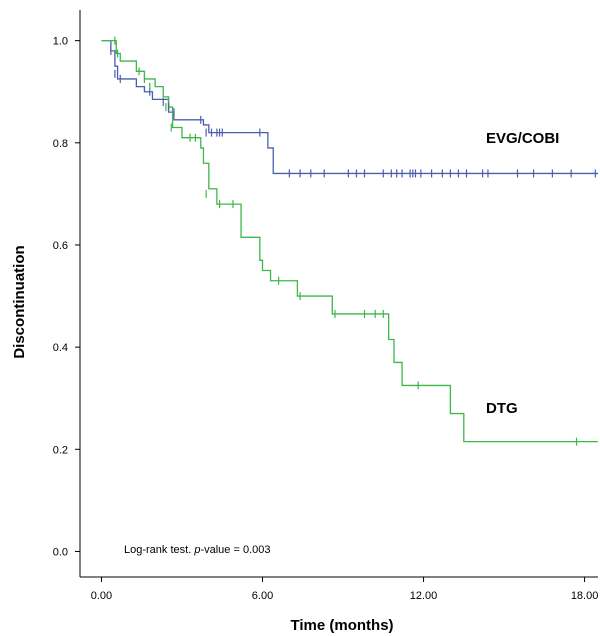 The height and width of the screenshot is (636, 600). I want to click on annotation-prefix: Log-rank test., so click(159, 550).